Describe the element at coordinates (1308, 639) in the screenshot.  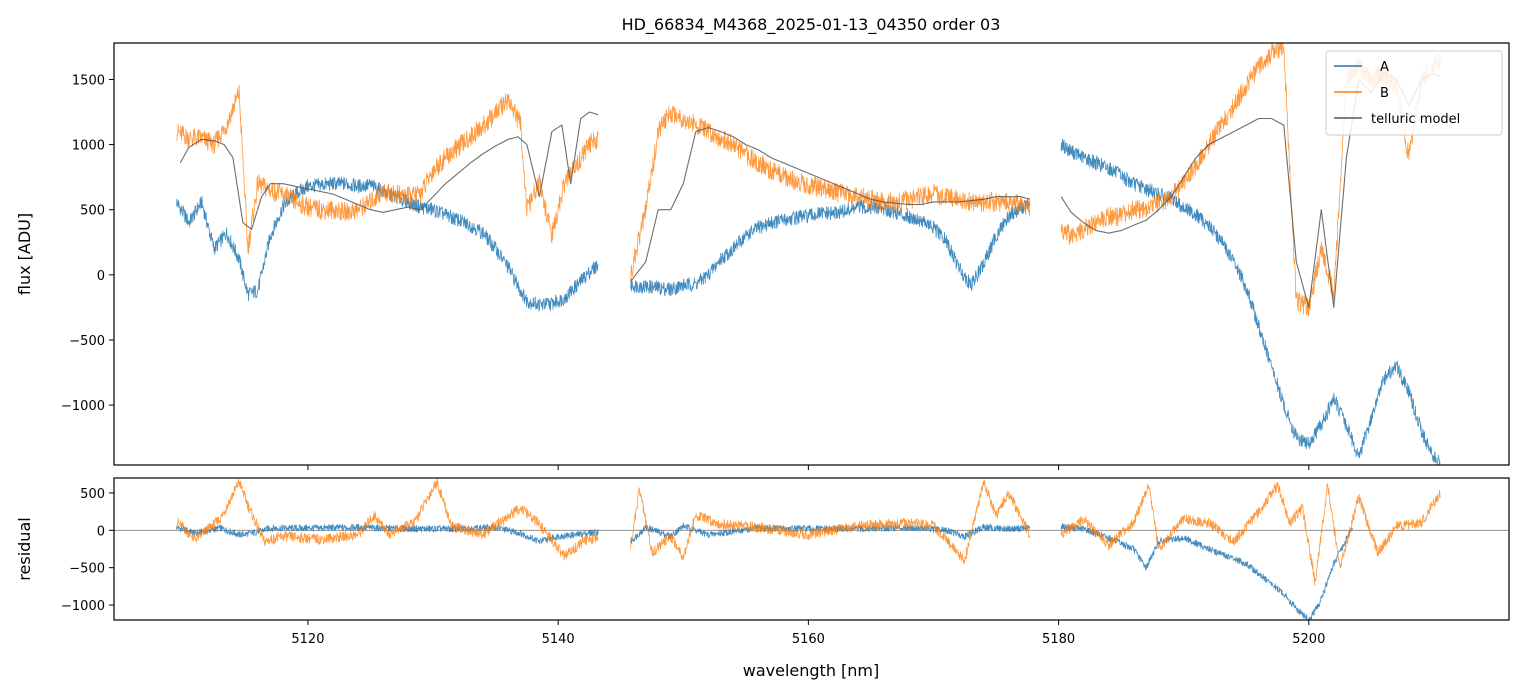
I see `x-tick-label: 5200` at that location.